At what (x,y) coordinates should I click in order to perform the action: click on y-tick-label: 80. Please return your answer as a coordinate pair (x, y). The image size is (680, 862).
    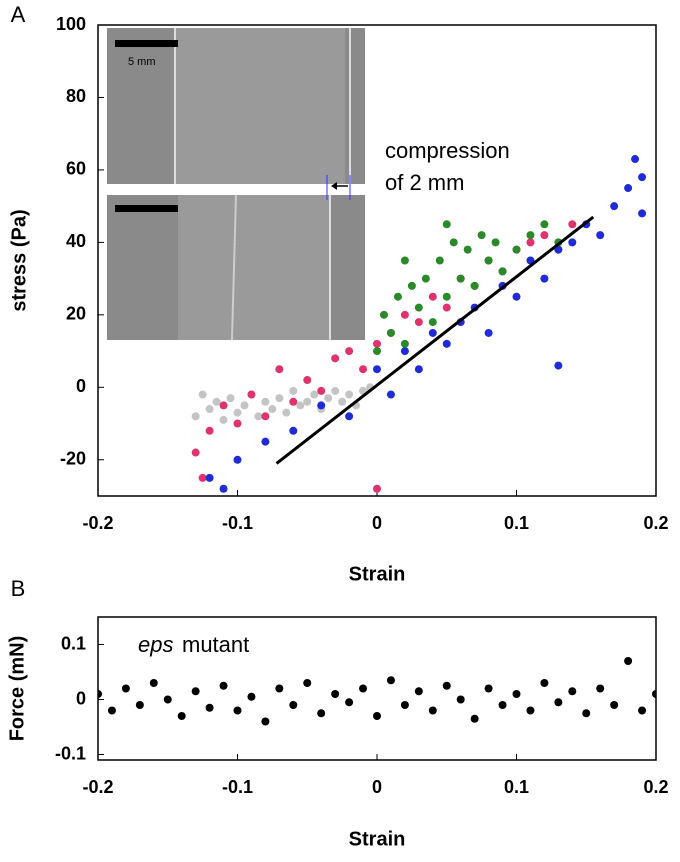
    Looking at the image, I should click on (76, 96).